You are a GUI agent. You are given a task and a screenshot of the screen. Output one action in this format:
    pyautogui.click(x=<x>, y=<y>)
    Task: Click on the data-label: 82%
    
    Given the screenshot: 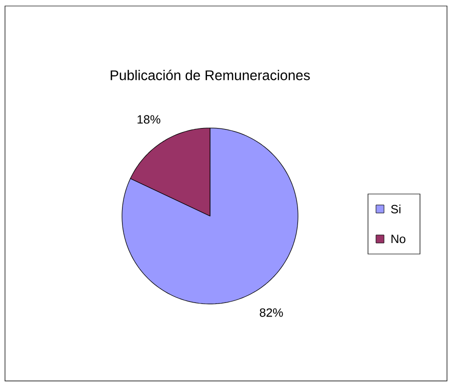 What is the action you would take?
    pyautogui.click(x=271, y=312)
    